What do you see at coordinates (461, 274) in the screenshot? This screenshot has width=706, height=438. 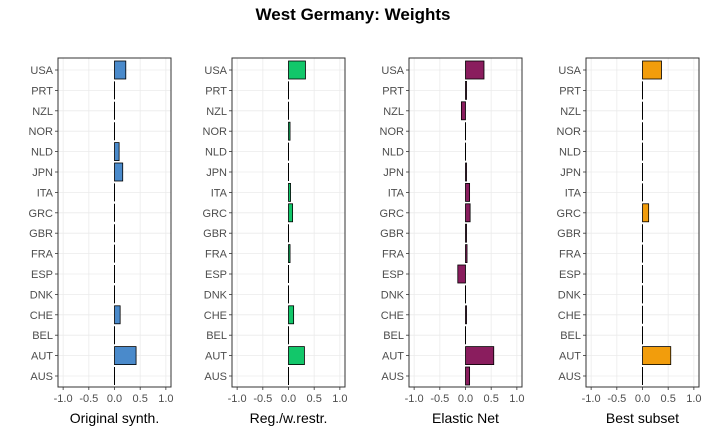 I see `bar-esp` at bounding box center [461, 274].